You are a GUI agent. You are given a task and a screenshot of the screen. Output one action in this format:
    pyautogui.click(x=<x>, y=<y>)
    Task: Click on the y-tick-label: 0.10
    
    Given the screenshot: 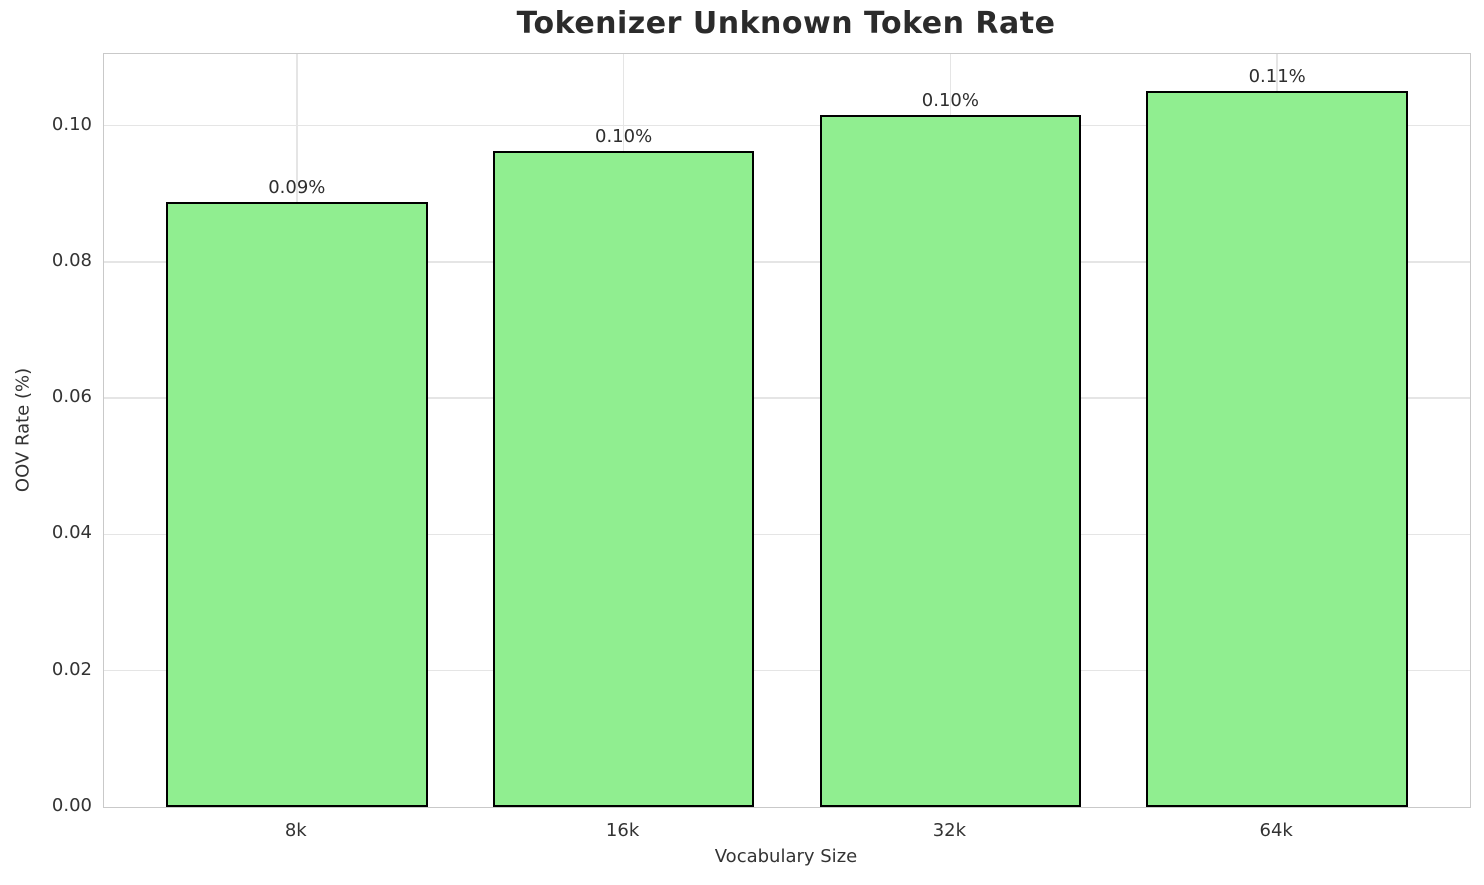 What is the action you would take?
    pyautogui.click(x=71, y=124)
    